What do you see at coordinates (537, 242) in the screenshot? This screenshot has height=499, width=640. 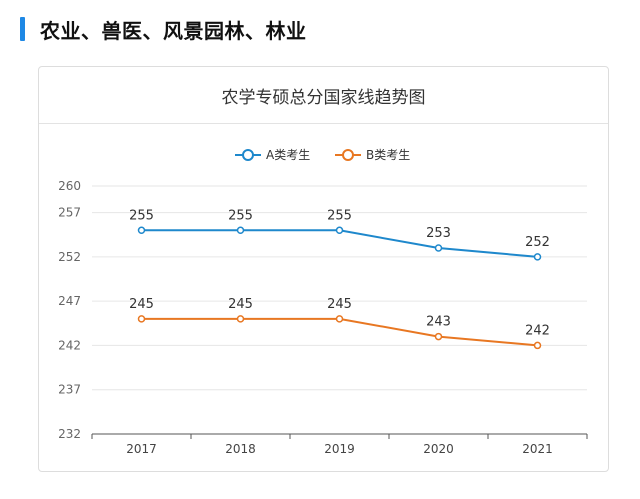 I see `data-label: 252` at bounding box center [537, 242].